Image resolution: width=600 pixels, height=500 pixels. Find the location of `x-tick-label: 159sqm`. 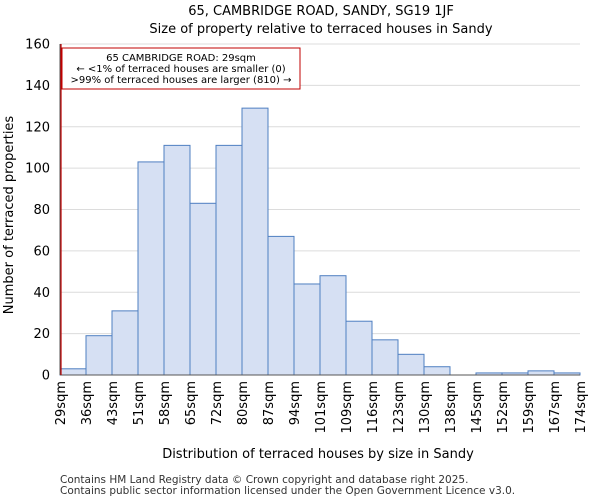

x-tick-label: 159sqm is located at coordinates (529, 407).